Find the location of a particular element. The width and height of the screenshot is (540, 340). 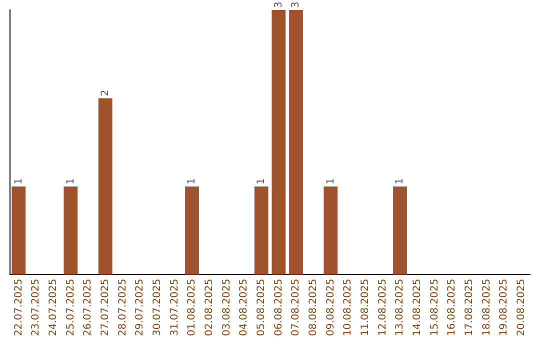

x-tick-label: 28.07.2025 is located at coordinates (122, 307).